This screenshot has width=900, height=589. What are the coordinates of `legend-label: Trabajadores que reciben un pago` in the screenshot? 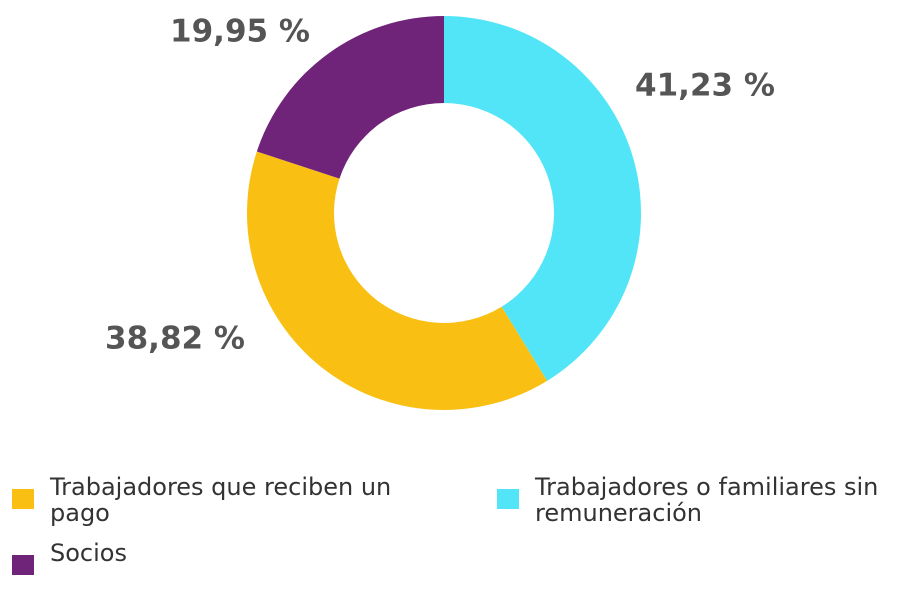 It's located at (221, 500).